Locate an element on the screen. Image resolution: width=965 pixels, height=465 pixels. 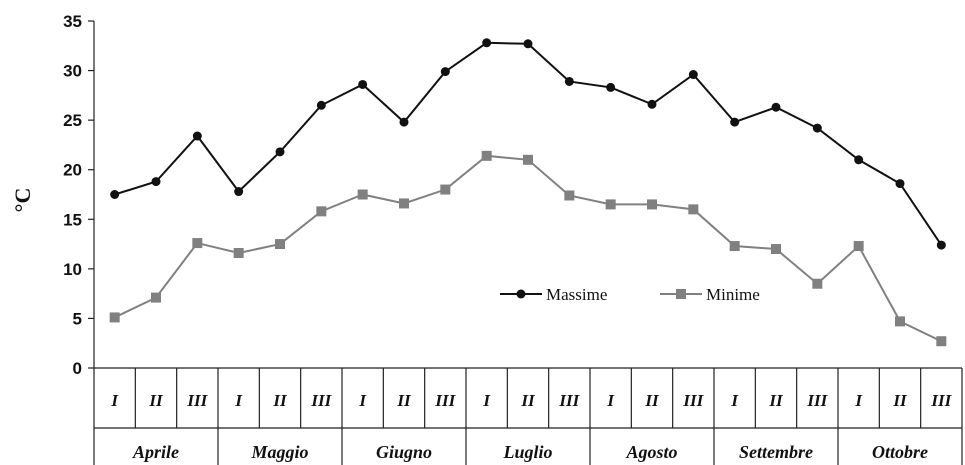
legend-item-massime: Massime is located at coordinates (553, 294).